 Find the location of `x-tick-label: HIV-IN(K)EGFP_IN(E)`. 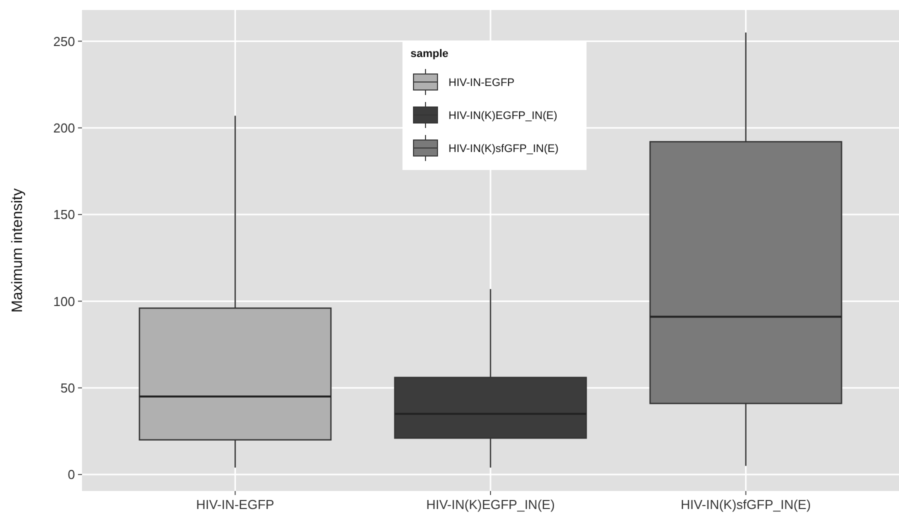

x-tick-label: HIV-IN(K)EGFP_IN(E) is located at coordinates (490, 504).